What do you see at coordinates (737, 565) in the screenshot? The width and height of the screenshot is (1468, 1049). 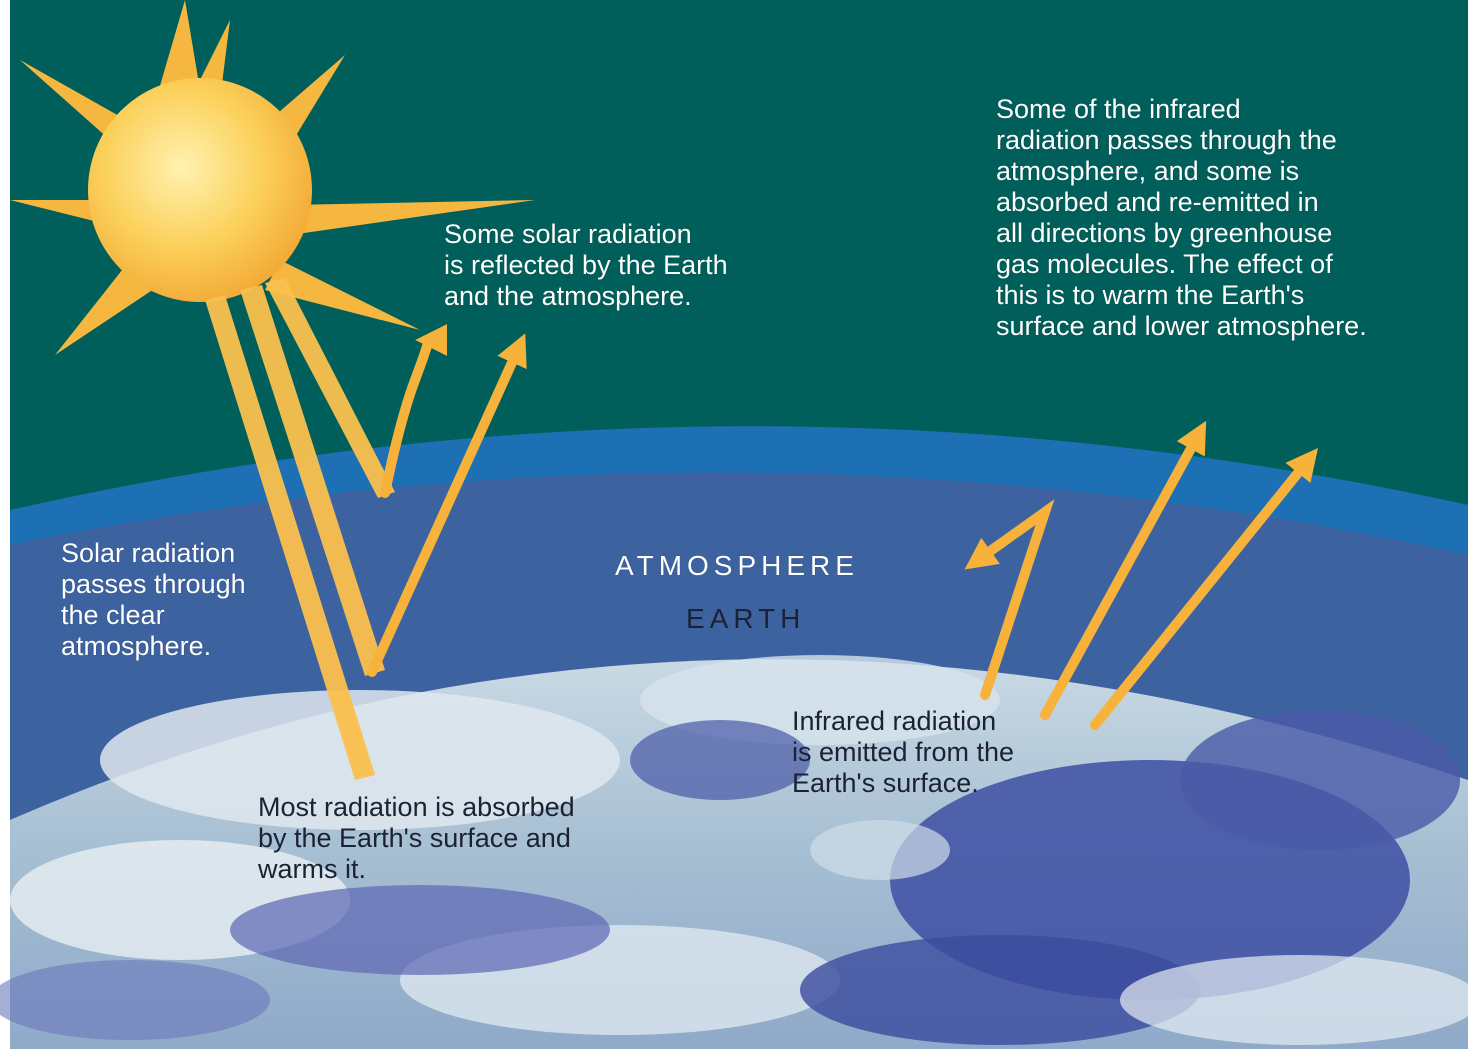 I see `atmosphere-label: ATMOSPHERE` at bounding box center [737, 565].